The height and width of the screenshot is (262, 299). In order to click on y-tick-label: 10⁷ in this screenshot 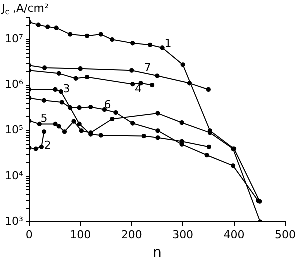, I will do `click(14, 39)`.